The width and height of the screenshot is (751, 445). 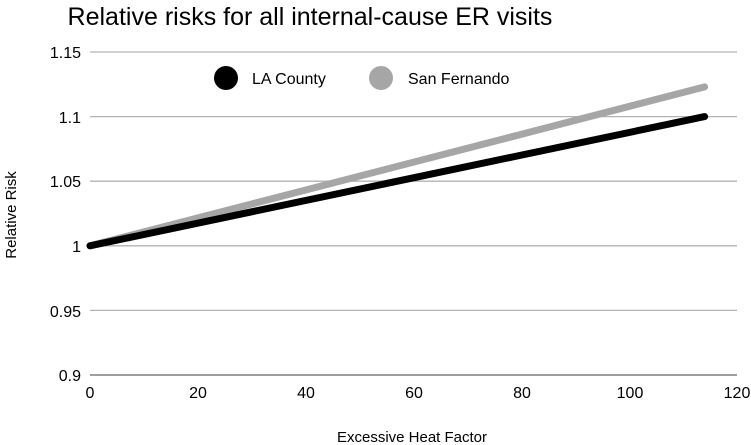 What do you see at coordinates (70, 118) in the screenshot?
I see `y-tick-label: 1.1` at bounding box center [70, 118].